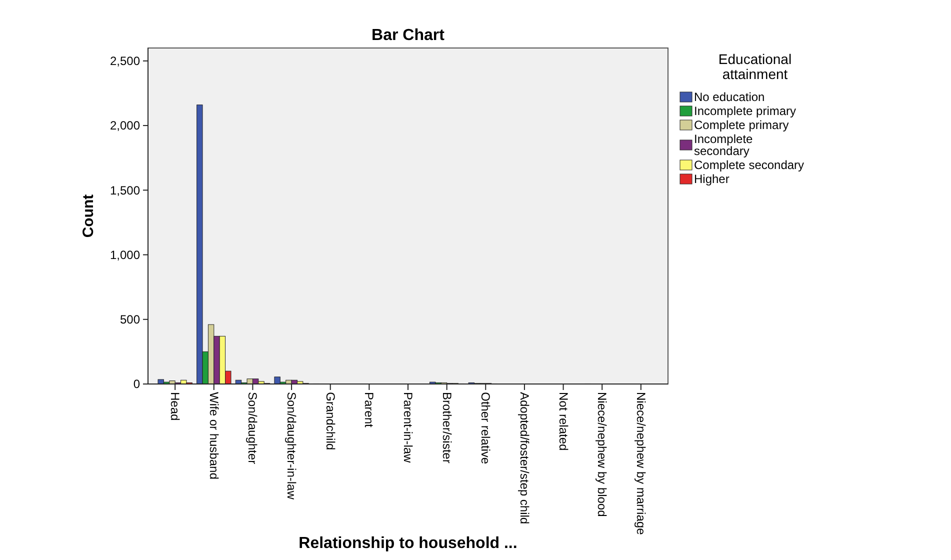 Image resolution: width=951 pixels, height=560 pixels. I want to click on legend-label: No education, so click(729, 97).